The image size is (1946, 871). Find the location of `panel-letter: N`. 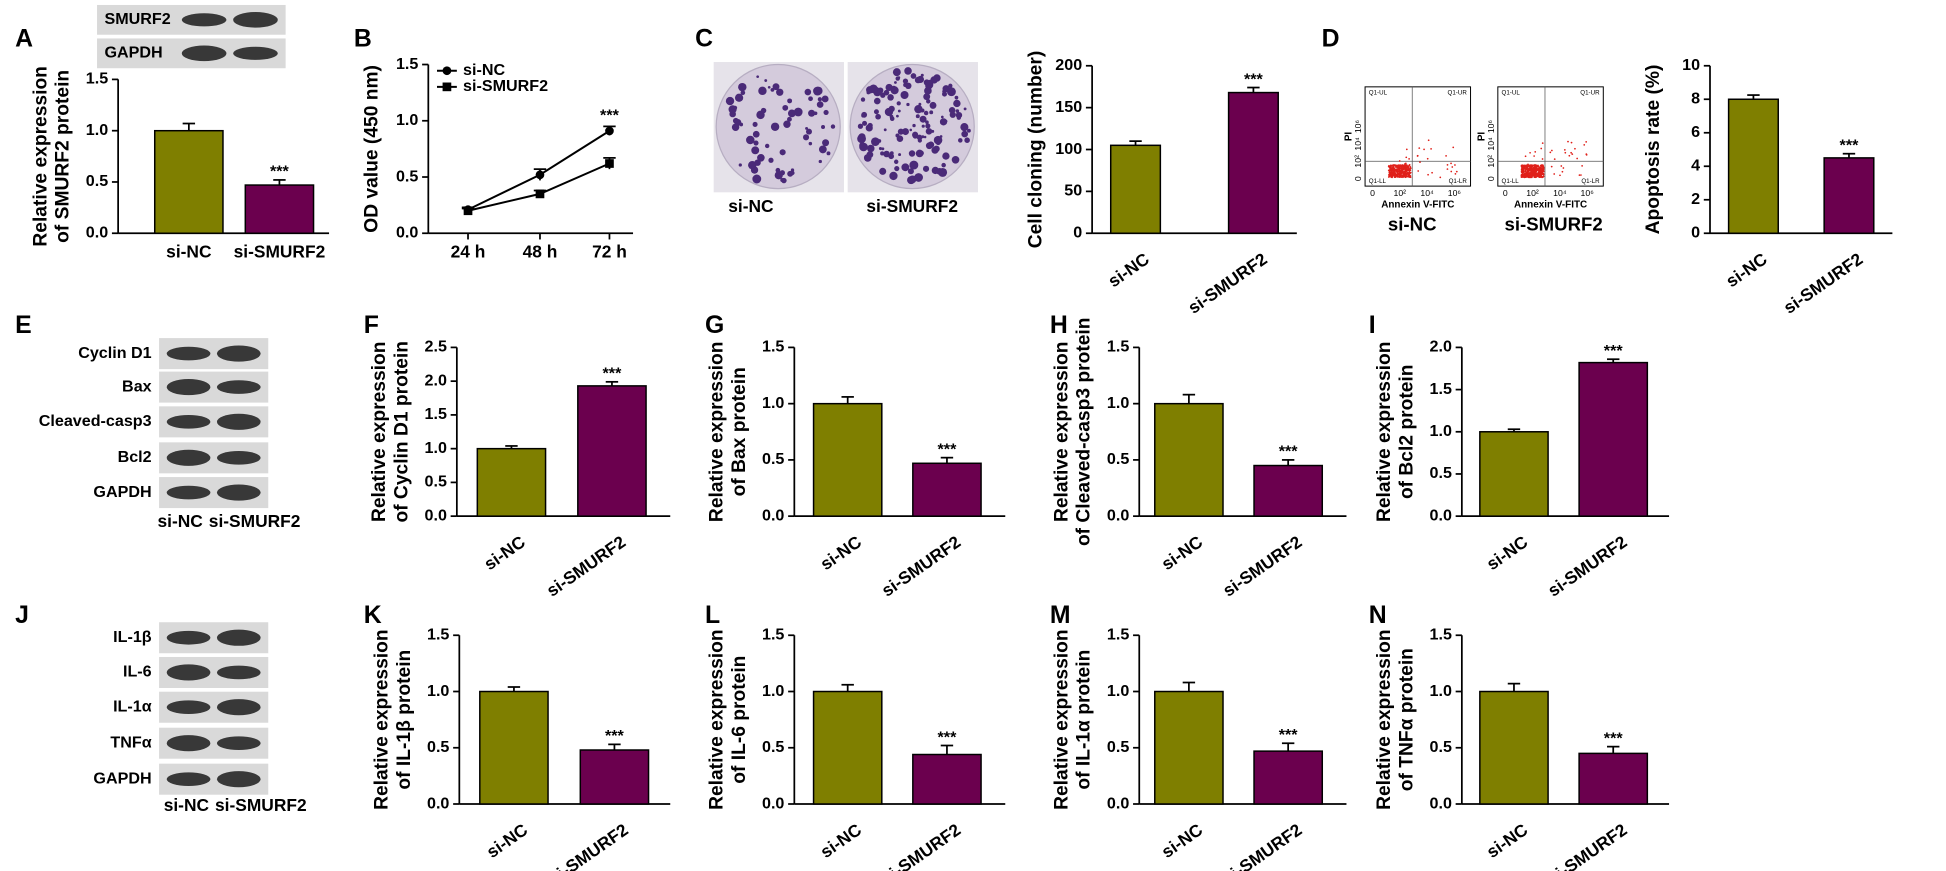

panel-letter: N is located at coordinates (1378, 615).